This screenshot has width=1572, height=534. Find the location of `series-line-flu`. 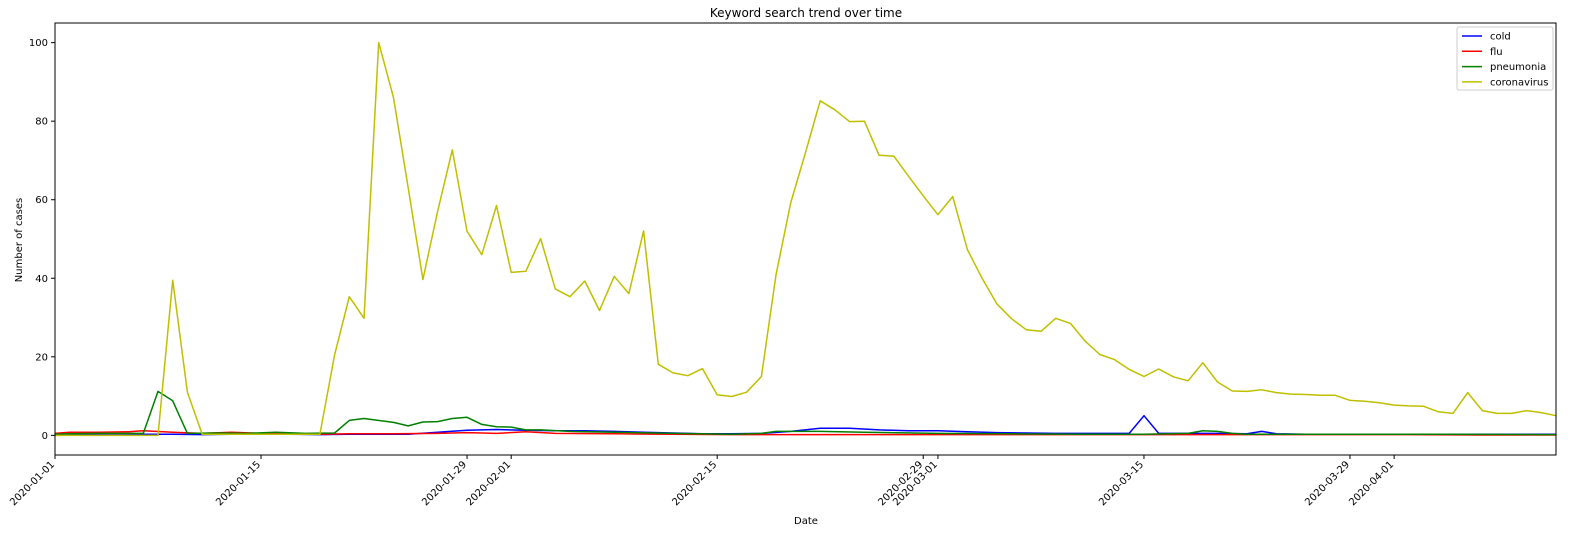

series-line-flu is located at coordinates (805, 432).